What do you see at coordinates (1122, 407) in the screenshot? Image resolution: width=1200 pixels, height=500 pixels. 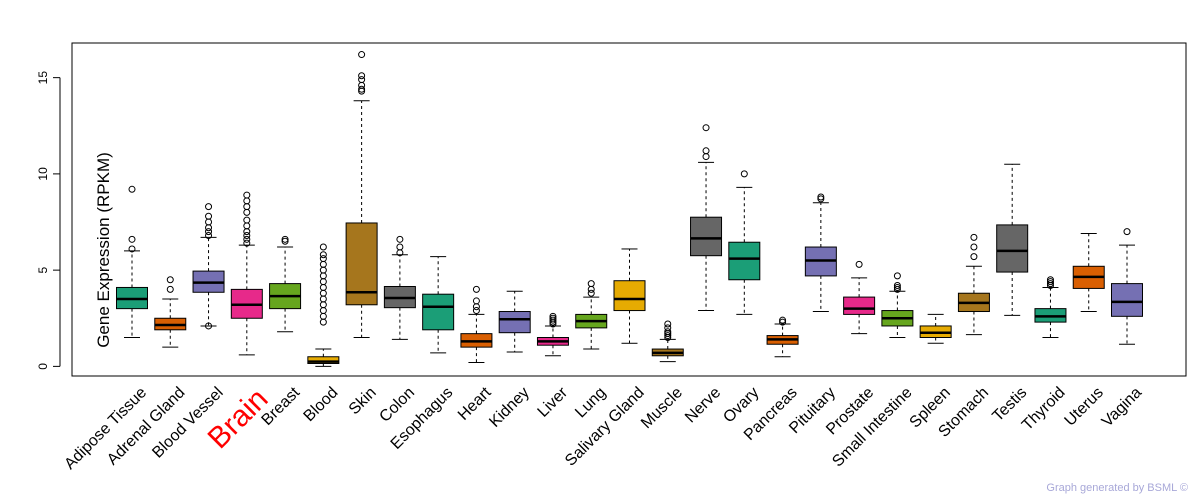 I see `x-tick-label: Vagina` at bounding box center [1122, 407].